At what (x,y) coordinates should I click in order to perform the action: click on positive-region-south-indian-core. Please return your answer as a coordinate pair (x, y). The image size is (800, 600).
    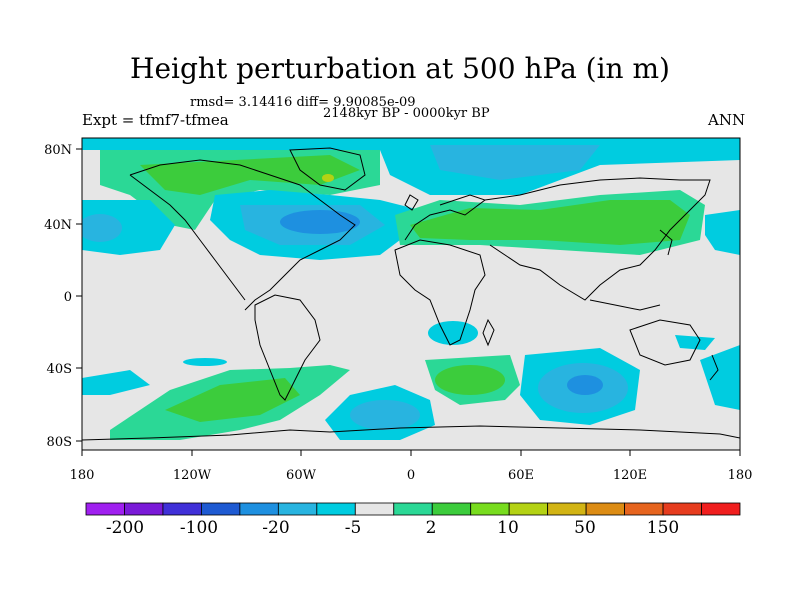
    Looking at the image, I should click on (470, 380).